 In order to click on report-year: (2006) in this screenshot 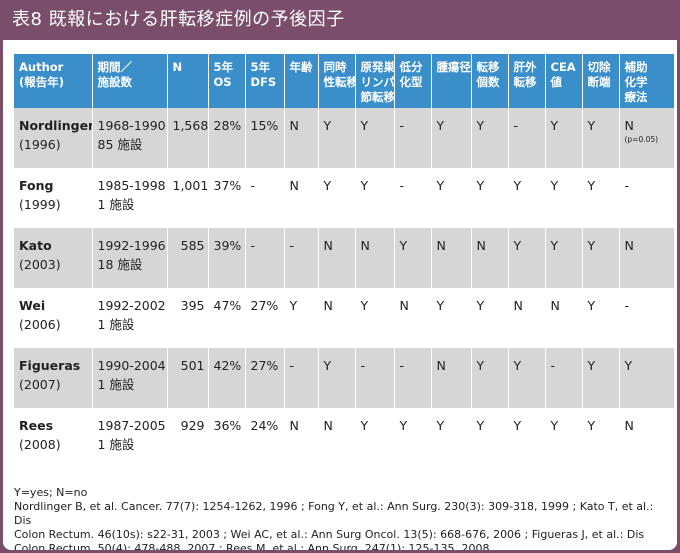, I will do `click(40, 324)`.